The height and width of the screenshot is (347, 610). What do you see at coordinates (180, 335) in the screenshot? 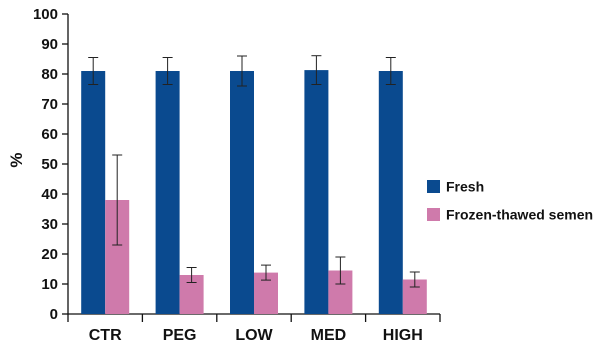
I see `x-tick-label-peg: PEG` at bounding box center [180, 335].